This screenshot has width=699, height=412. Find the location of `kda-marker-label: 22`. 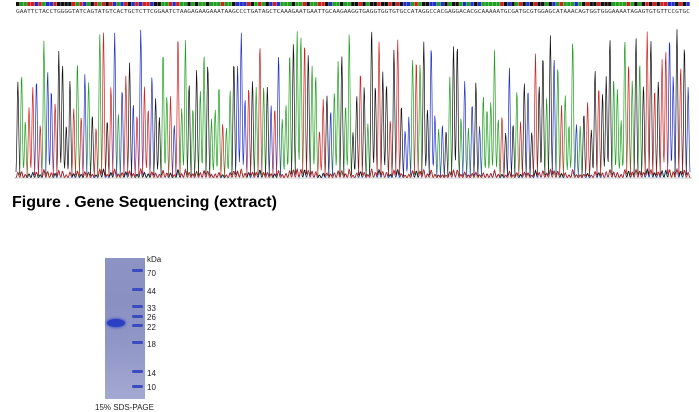

kda-marker-label: 22 is located at coordinates (151, 327).